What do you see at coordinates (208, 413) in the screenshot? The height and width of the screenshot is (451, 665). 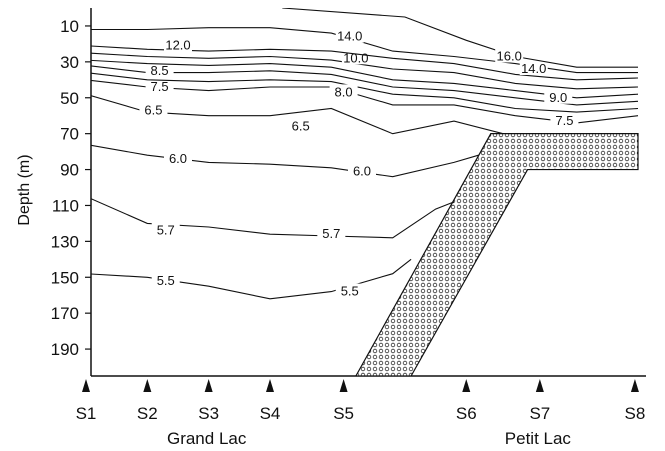 I see `station-label-s3: S3` at bounding box center [208, 413].